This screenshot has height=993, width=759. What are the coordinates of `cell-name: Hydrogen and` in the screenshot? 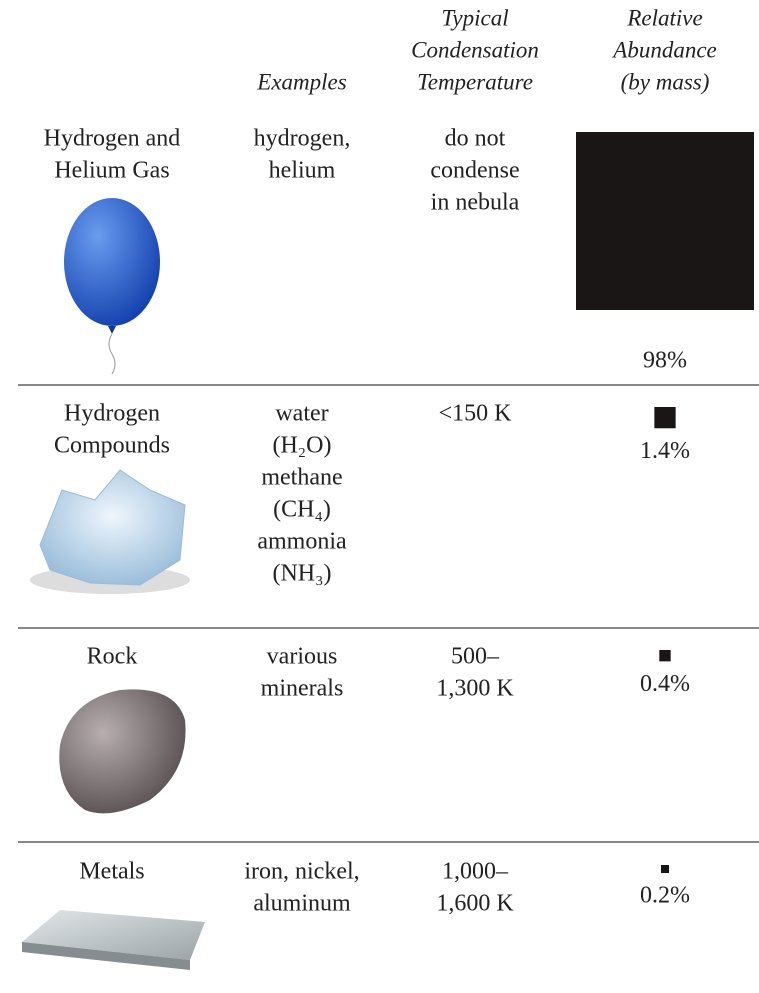 It's located at (112, 139).